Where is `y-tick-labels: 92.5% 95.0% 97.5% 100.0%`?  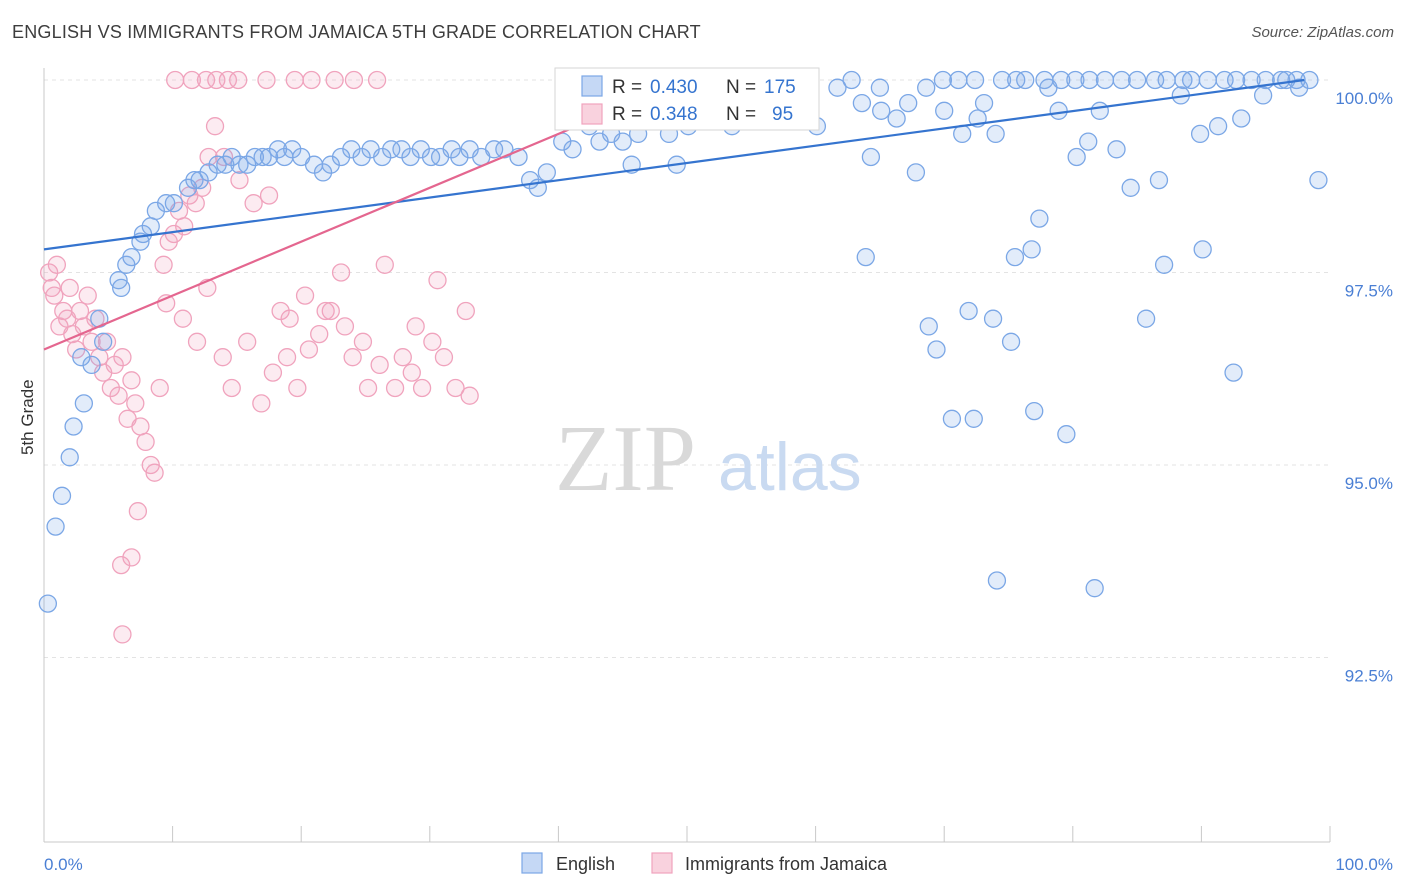
y-tick-labels: 92.5% 95.0% 97.5% 100.0% is located at coordinates (1364, 387).